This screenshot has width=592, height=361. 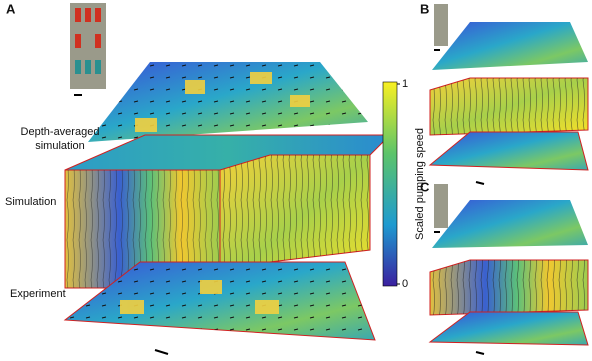 I want to click on panel-label: C, so click(x=425, y=186).